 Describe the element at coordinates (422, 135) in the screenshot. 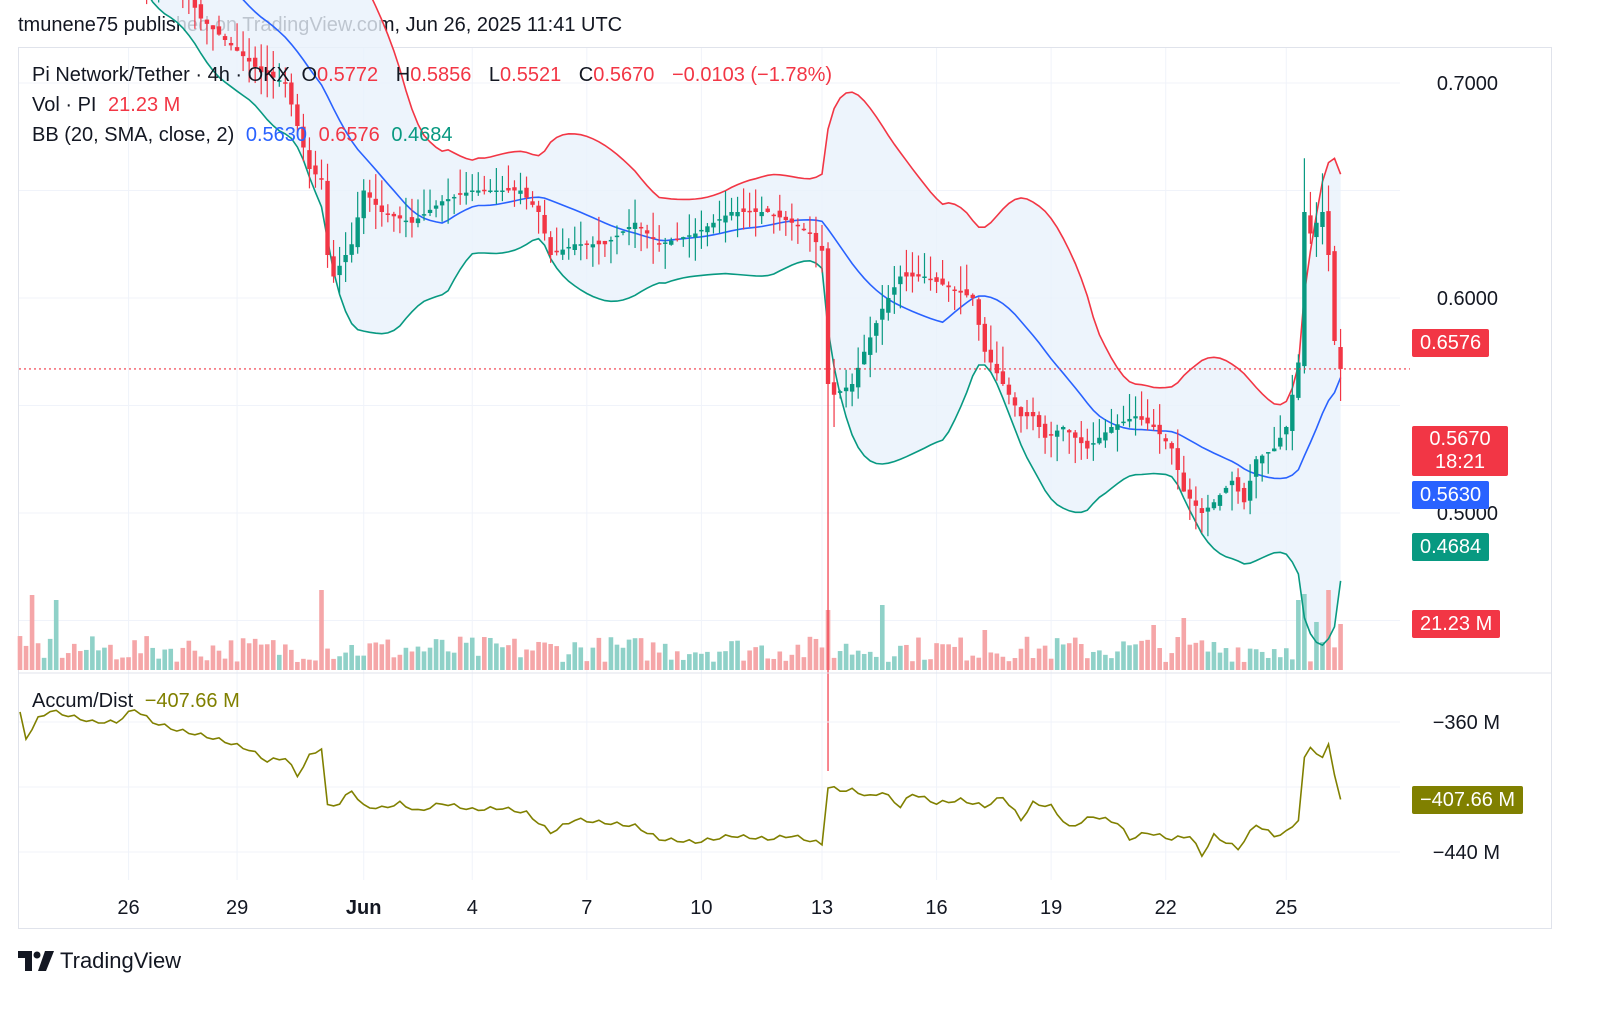

I see `bollinger-lower-value: 0.4684` at that location.